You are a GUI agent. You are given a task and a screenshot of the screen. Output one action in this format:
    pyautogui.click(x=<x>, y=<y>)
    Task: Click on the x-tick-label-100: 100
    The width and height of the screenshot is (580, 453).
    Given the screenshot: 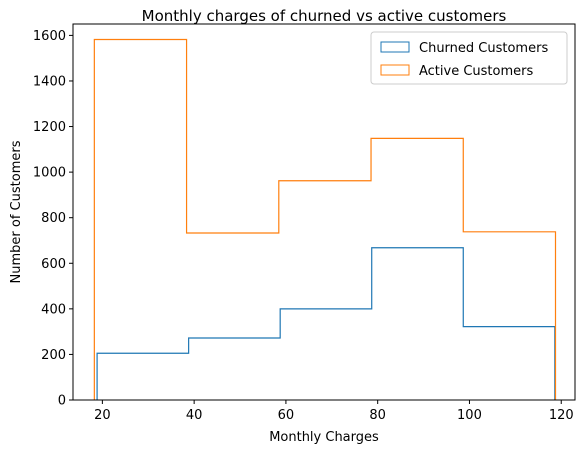 What is the action you would take?
    pyautogui.click(x=469, y=415)
    